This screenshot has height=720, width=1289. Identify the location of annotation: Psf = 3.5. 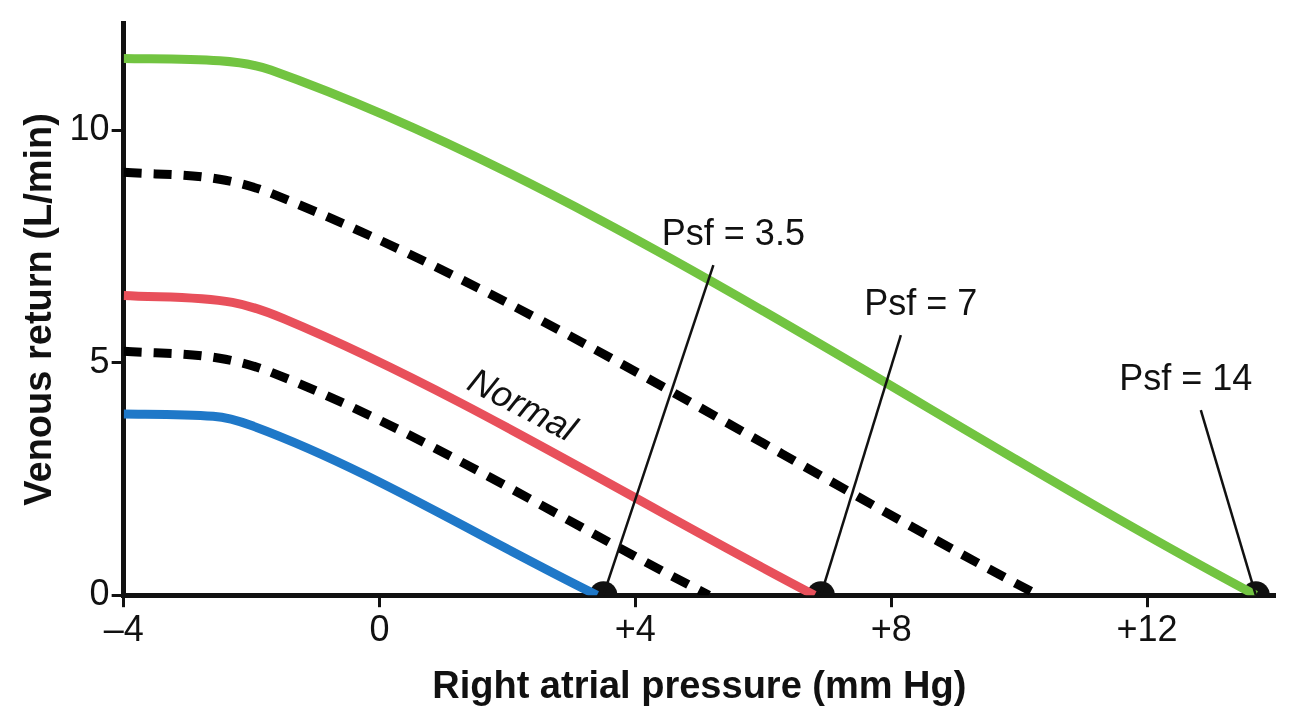
(733, 233).